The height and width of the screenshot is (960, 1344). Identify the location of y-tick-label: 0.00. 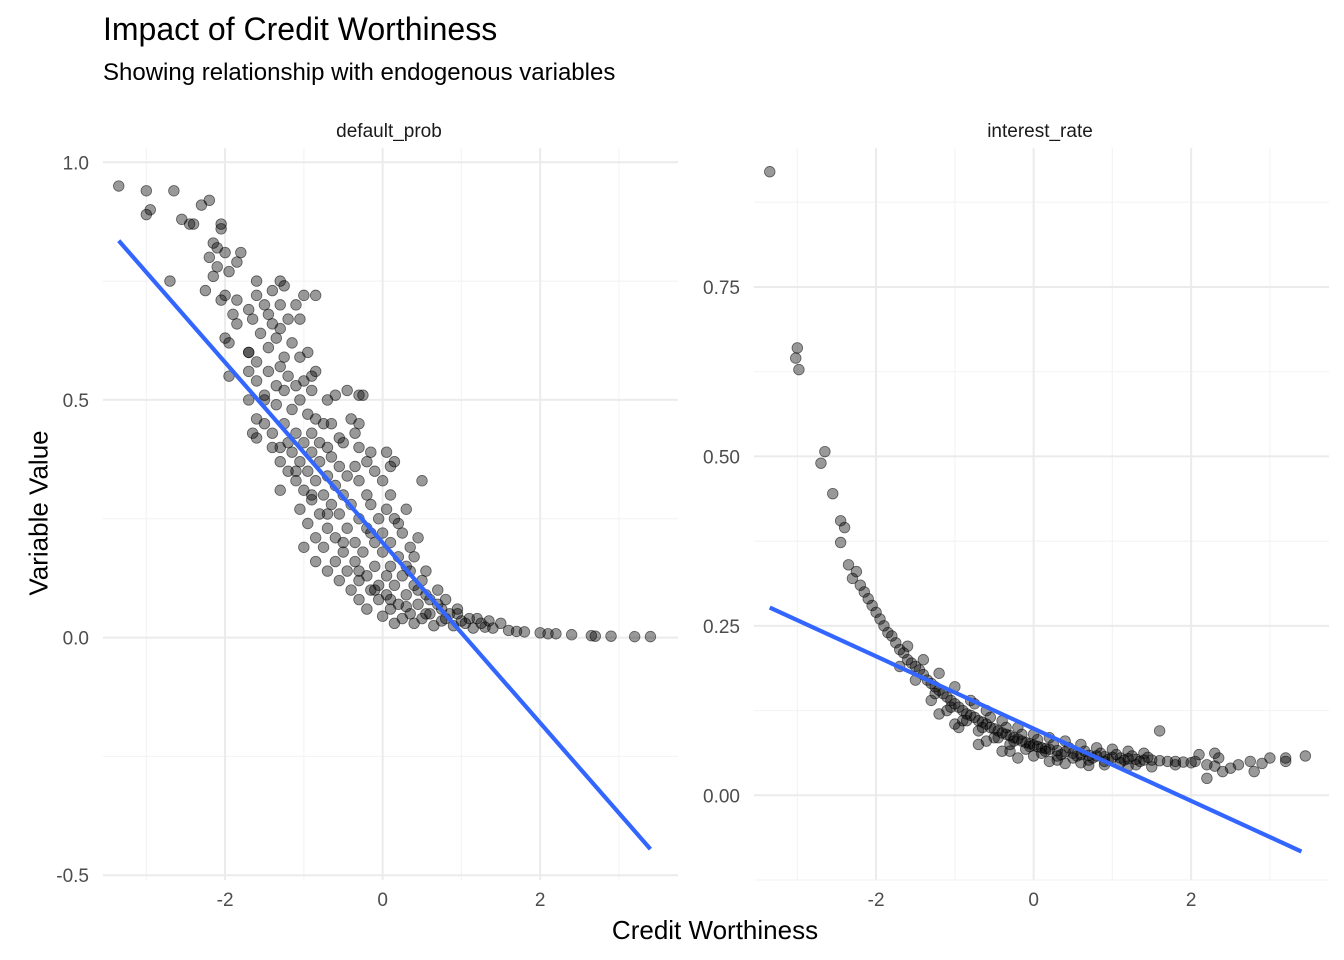
(721, 796).